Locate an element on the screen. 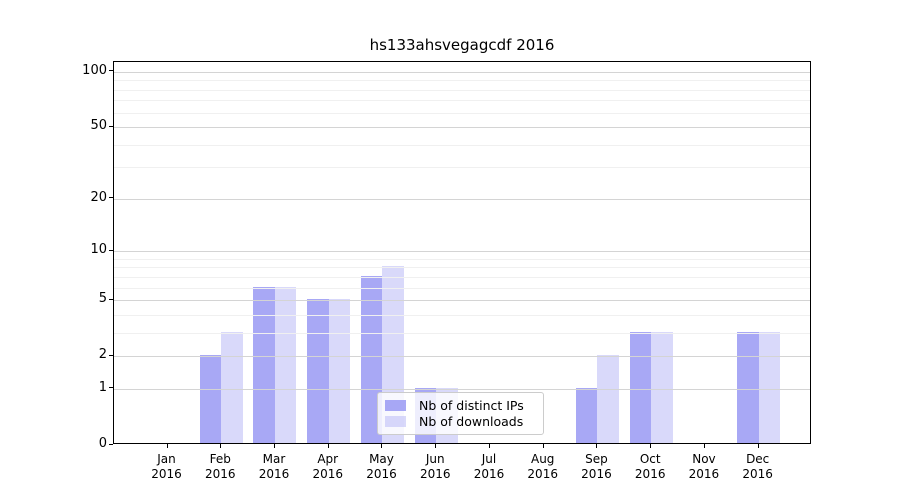  y-axis-label: 1 is located at coordinates (102, 387).